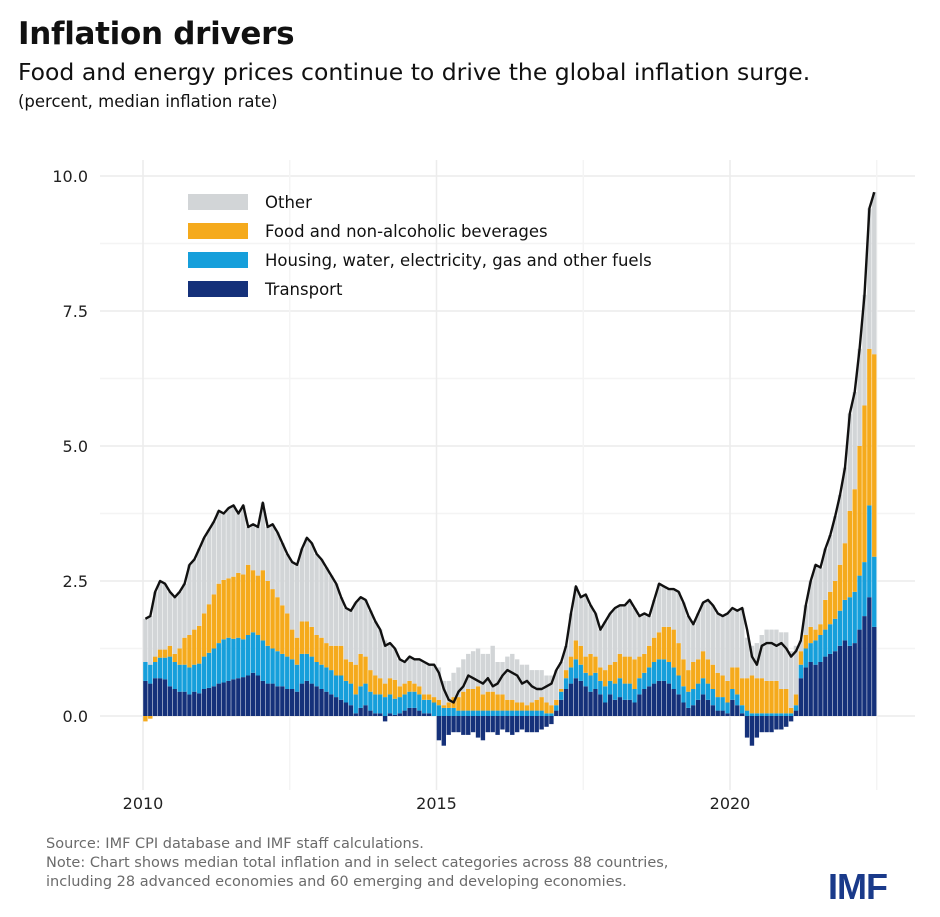 This screenshot has width=940, height=917. What do you see at coordinates (156, 34) in the screenshot?
I see `chart-title: Inflation drivers` at bounding box center [156, 34].